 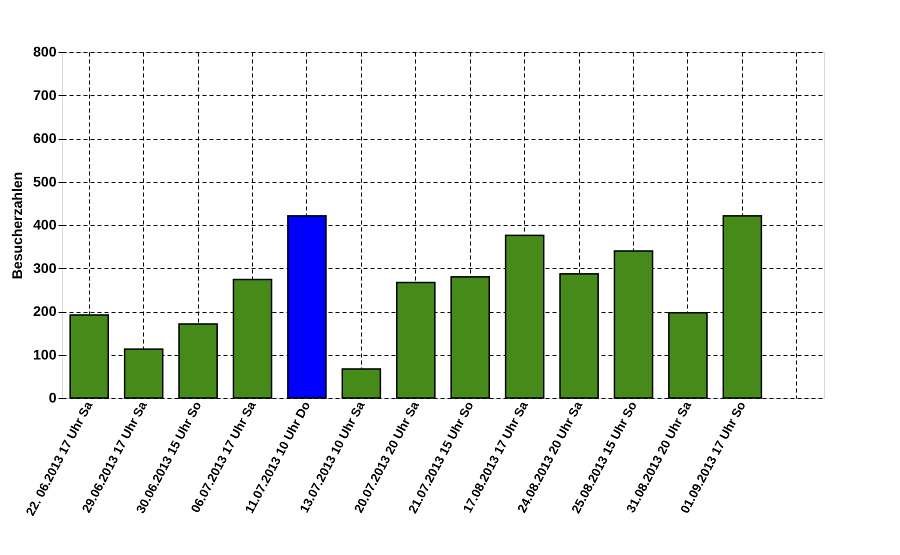 What do you see at coordinates (45, 181) in the screenshot?
I see `y-tick-label: 500` at bounding box center [45, 181].